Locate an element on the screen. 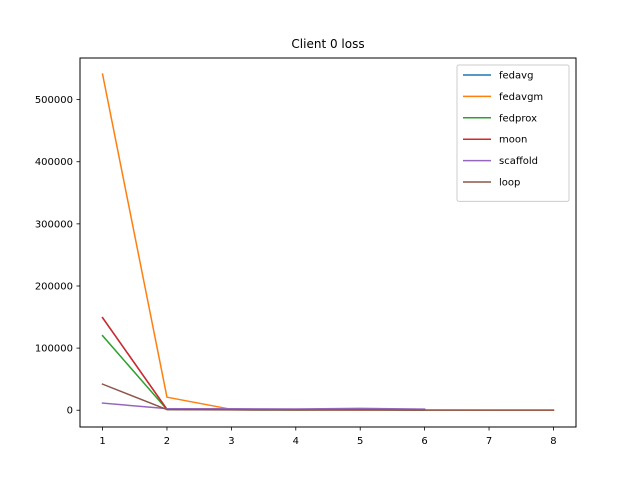  legend: fedavg fedavgm fedprox moon scaffold loop is located at coordinates (513, 133).